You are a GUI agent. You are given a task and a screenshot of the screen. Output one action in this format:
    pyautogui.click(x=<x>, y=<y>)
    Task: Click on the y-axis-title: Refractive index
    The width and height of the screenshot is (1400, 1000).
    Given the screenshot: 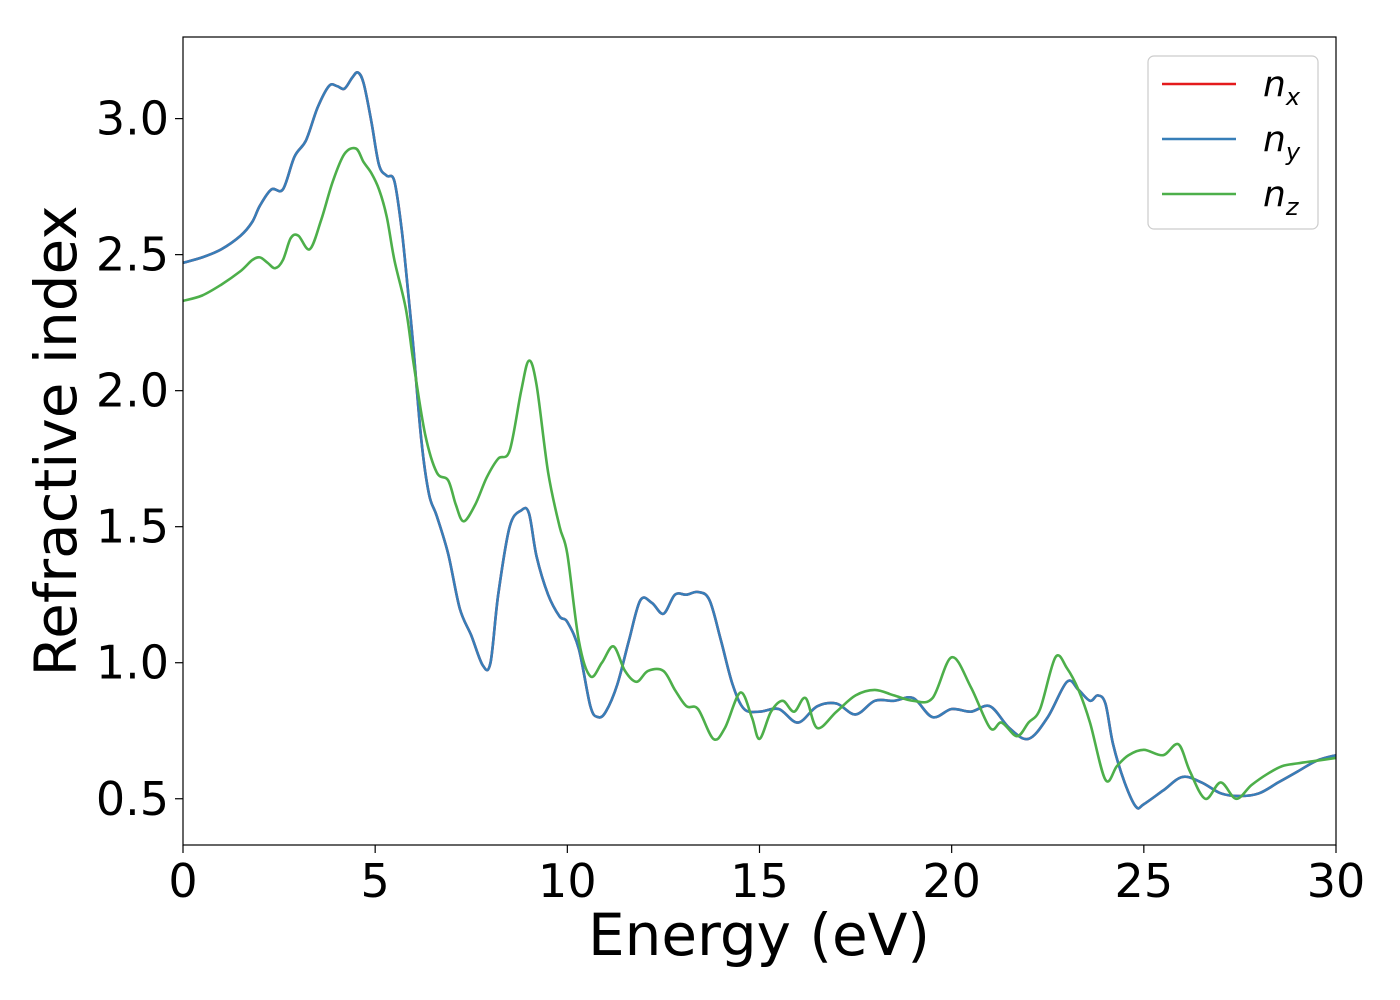 What is the action you would take?
    pyautogui.click(x=56, y=440)
    